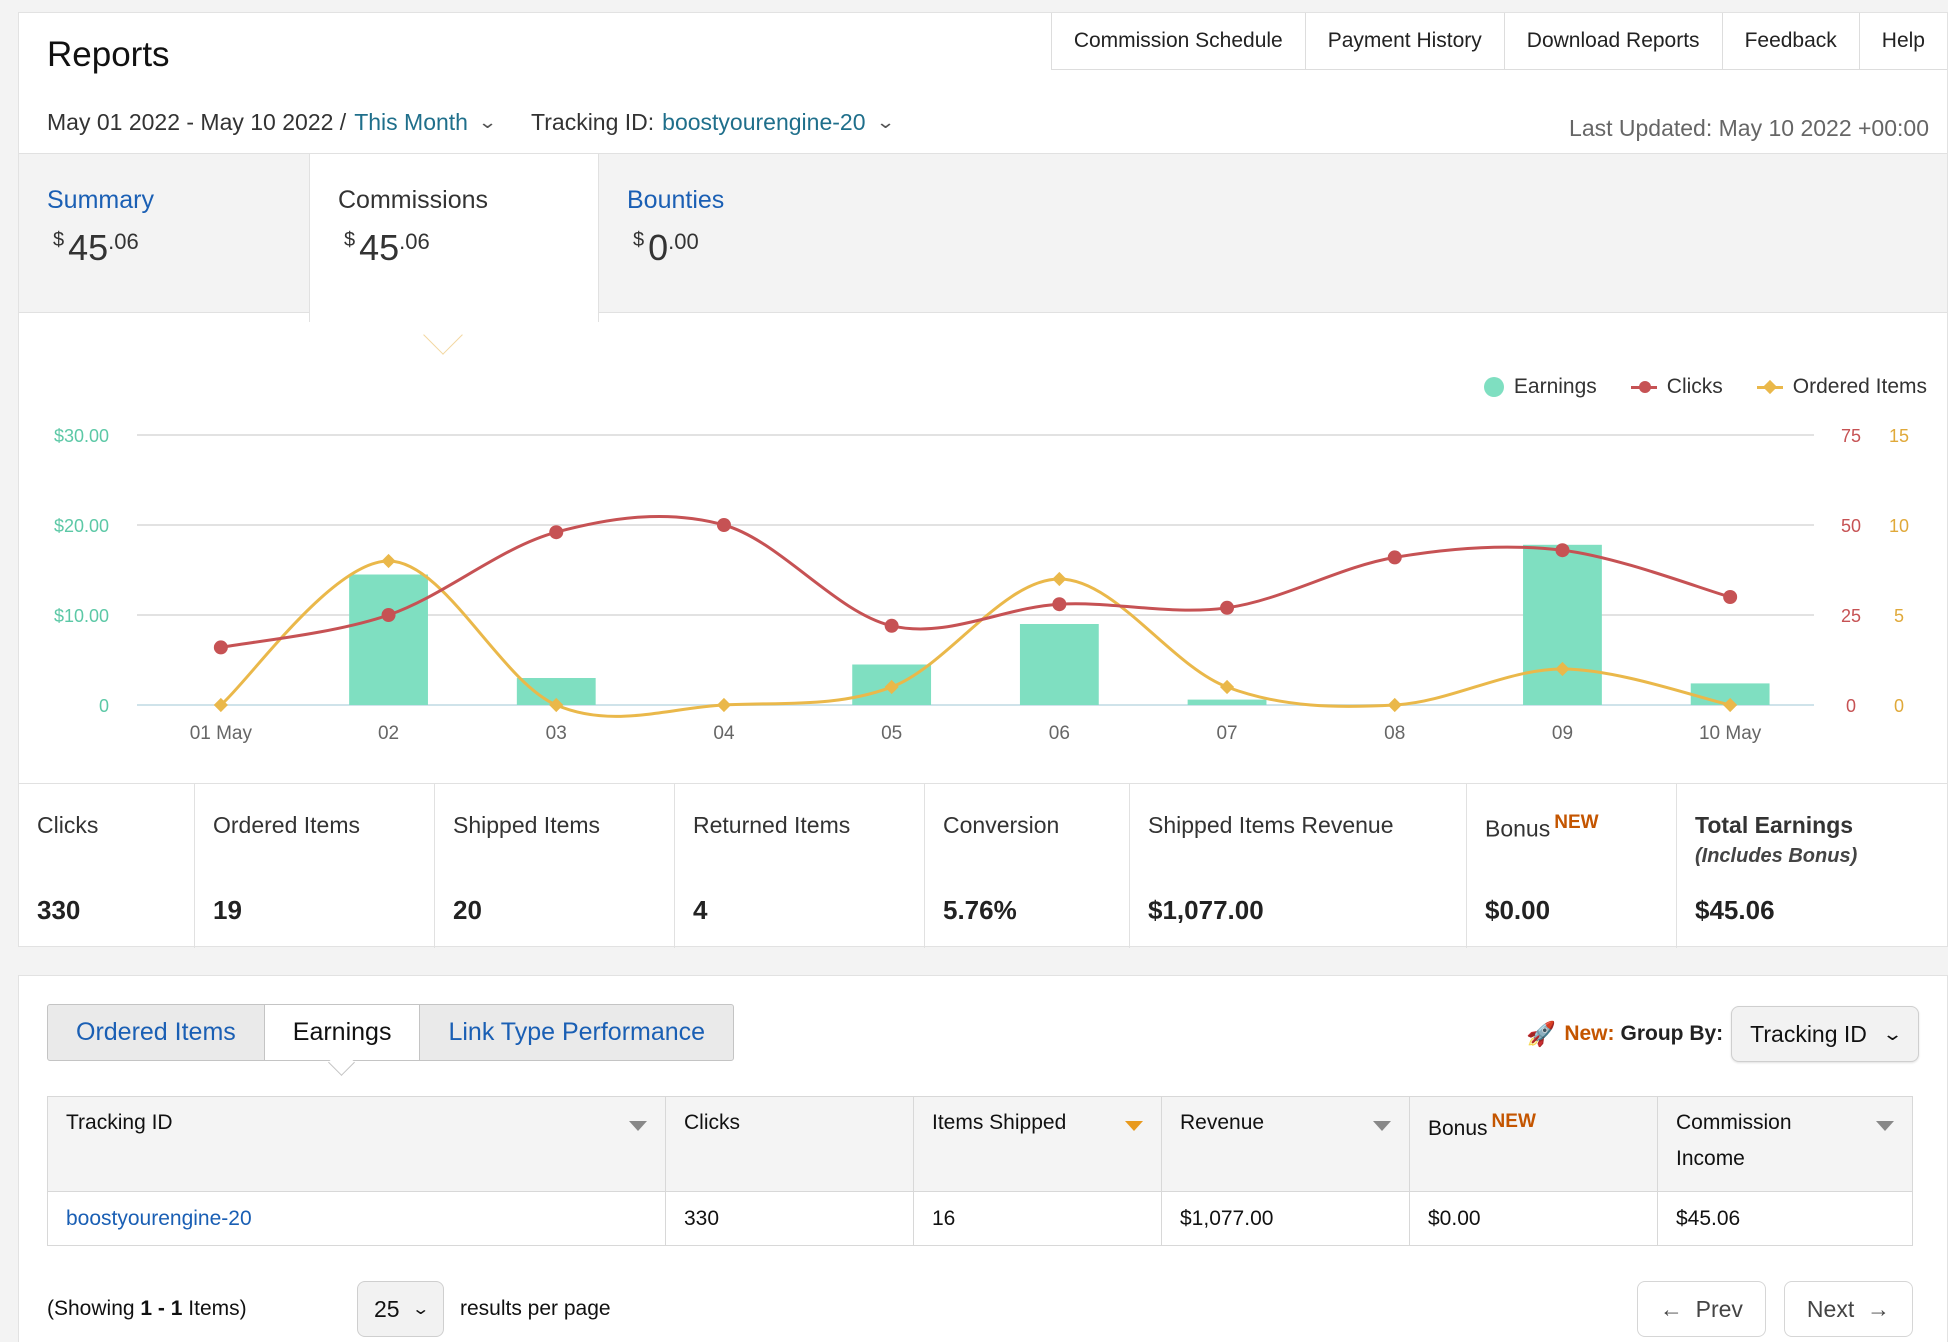 This screenshot has width=1948, height=1342. I want to click on stat-total-earnings: Total Earnings (Includes Bonus) $45.06, so click(1812, 866).